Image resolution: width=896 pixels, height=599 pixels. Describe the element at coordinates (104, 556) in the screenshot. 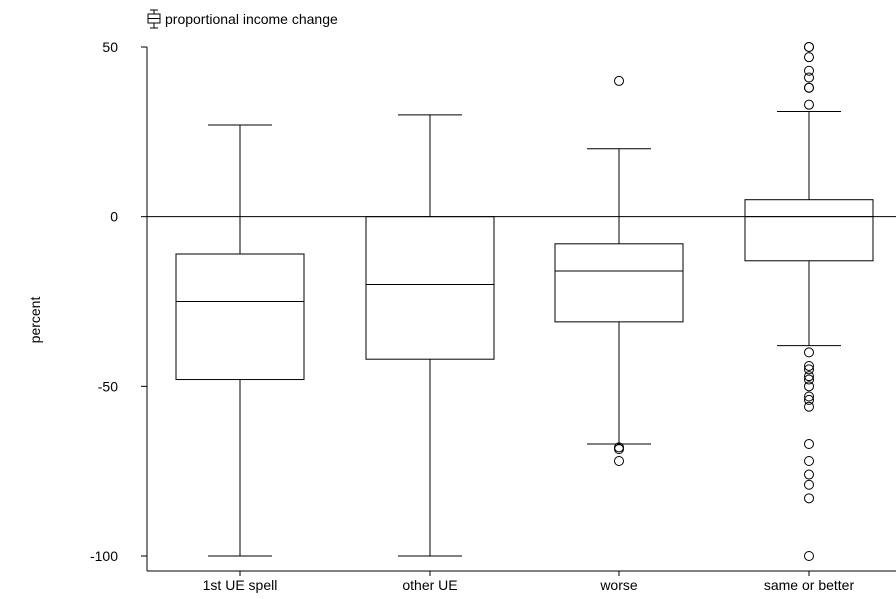

I see `y-tick-label: -100` at that location.